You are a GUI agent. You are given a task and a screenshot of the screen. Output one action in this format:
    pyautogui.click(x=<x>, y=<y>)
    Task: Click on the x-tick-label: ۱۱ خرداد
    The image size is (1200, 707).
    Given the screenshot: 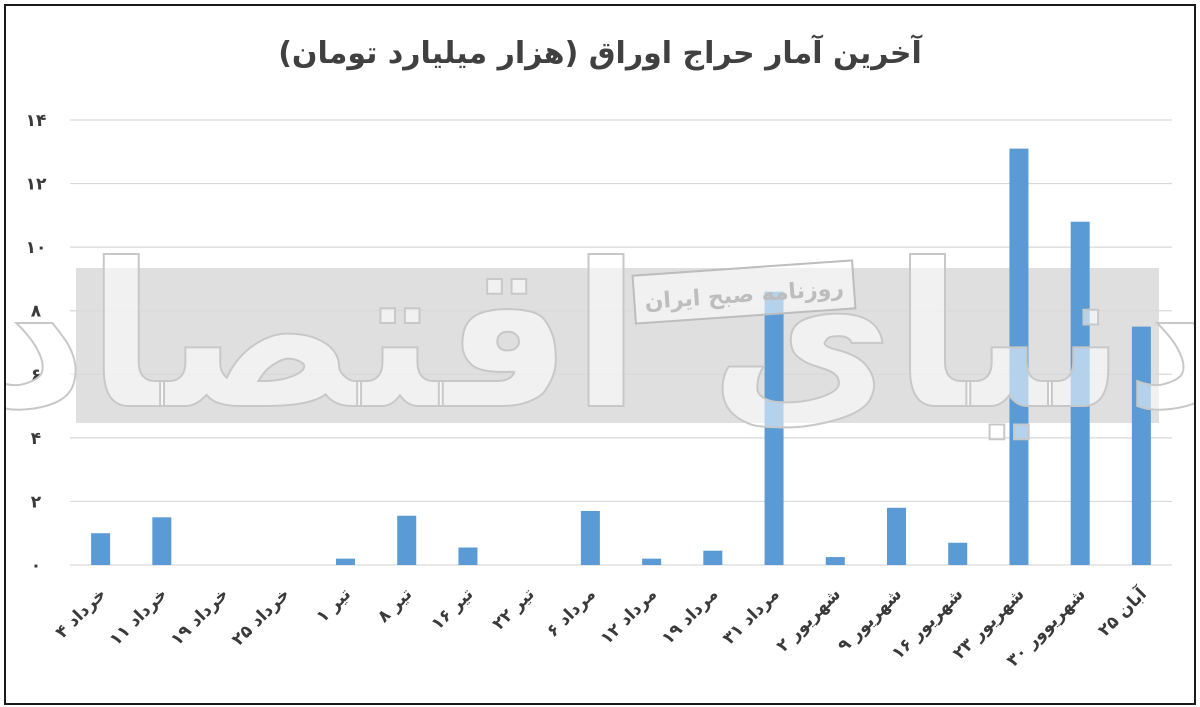 What is the action you would take?
    pyautogui.click(x=139, y=617)
    